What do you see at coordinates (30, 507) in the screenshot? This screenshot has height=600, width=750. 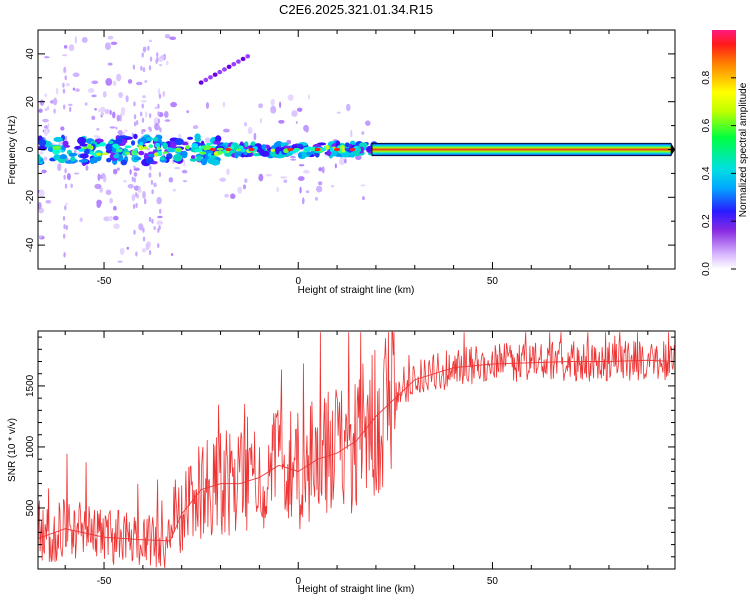 I see `y-tick-label: 500` at bounding box center [30, 507].